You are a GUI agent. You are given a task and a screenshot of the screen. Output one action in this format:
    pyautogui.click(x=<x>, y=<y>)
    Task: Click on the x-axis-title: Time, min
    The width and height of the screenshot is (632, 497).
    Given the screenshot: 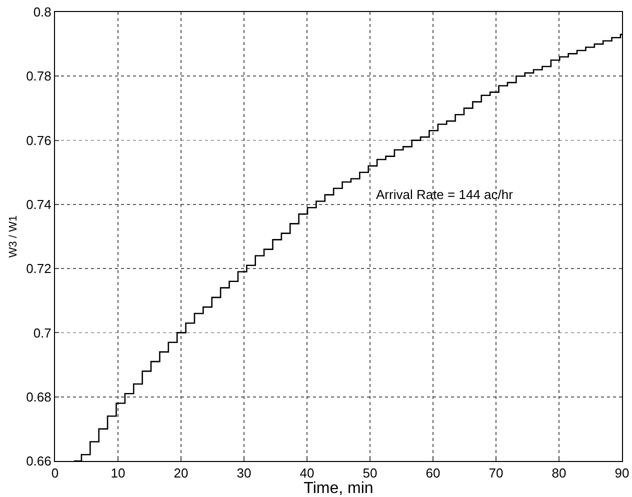 What is the action you would take?
    pyautogui.click(x=339, y=488)
    